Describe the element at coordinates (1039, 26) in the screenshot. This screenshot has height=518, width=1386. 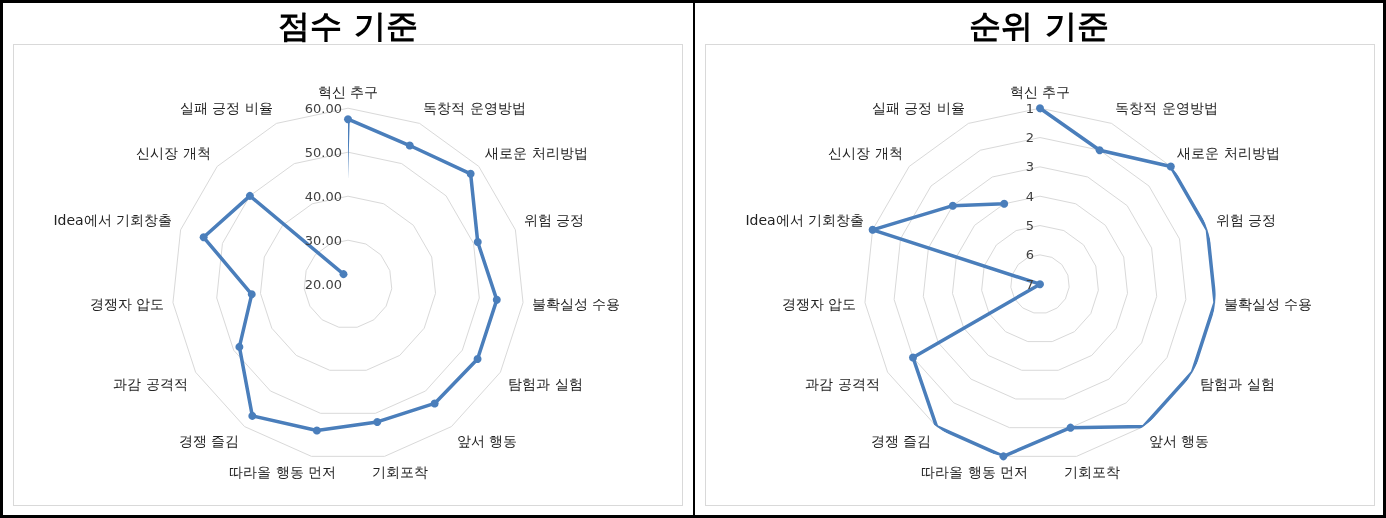
I see `chart-title: 순위 기준` at that location.